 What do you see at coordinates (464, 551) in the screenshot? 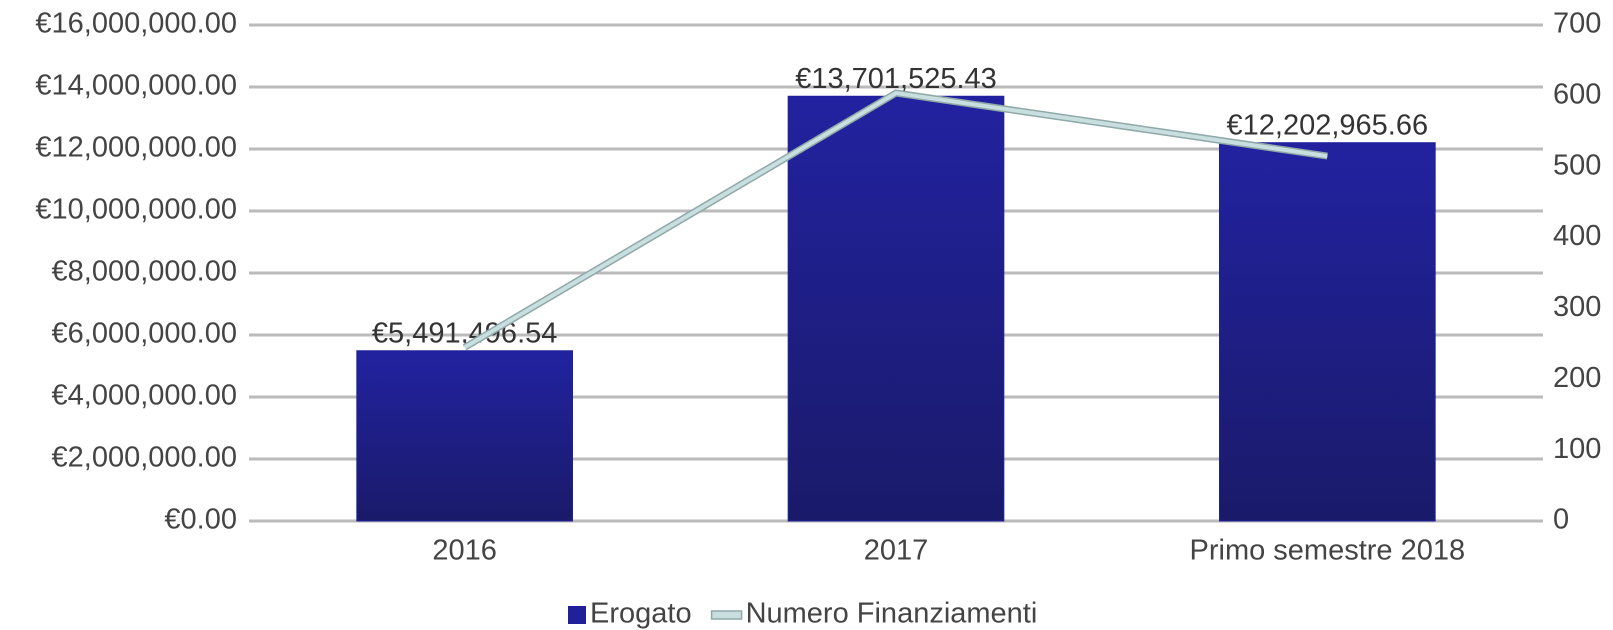
I see `x-tick-label: 2016` at bounding box center [464, 551].